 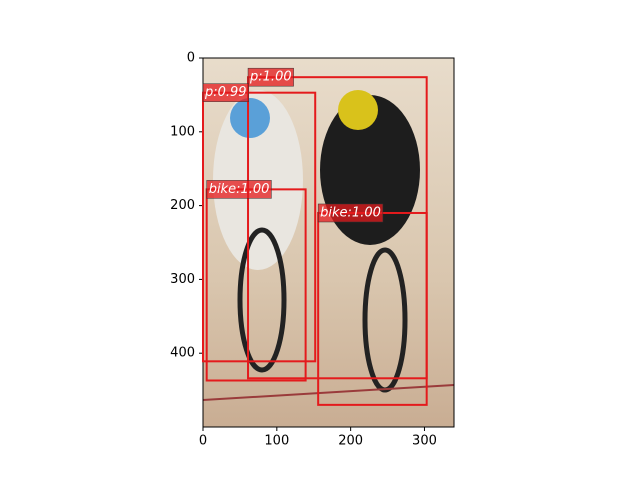 What do you see at coordinates (182, 353) in the screenshot?
I see `y-tick-label: 400` at bounding box center [182, 353].